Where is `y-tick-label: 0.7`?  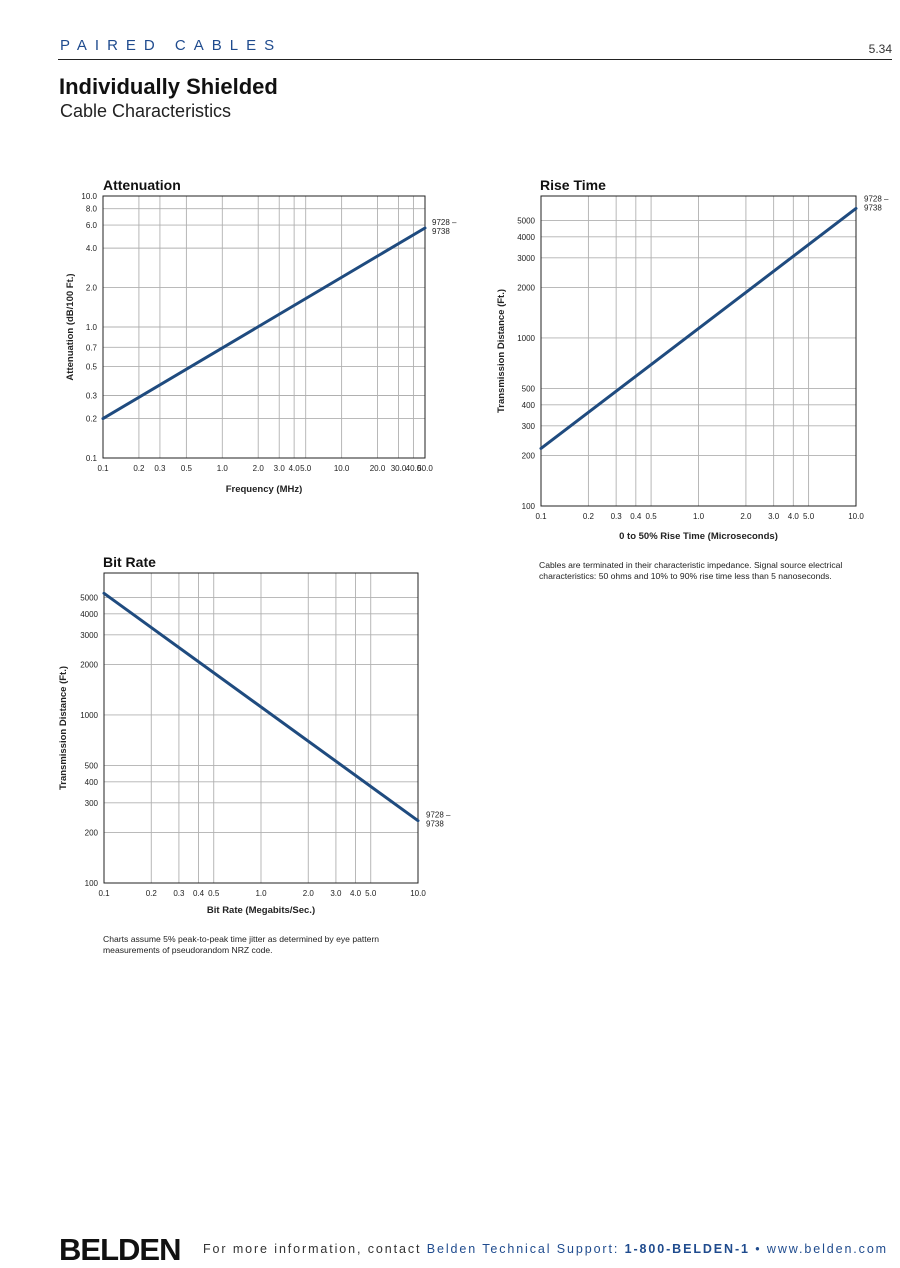 y-tick-label: 0.7 is located at coordinates (92, 347).